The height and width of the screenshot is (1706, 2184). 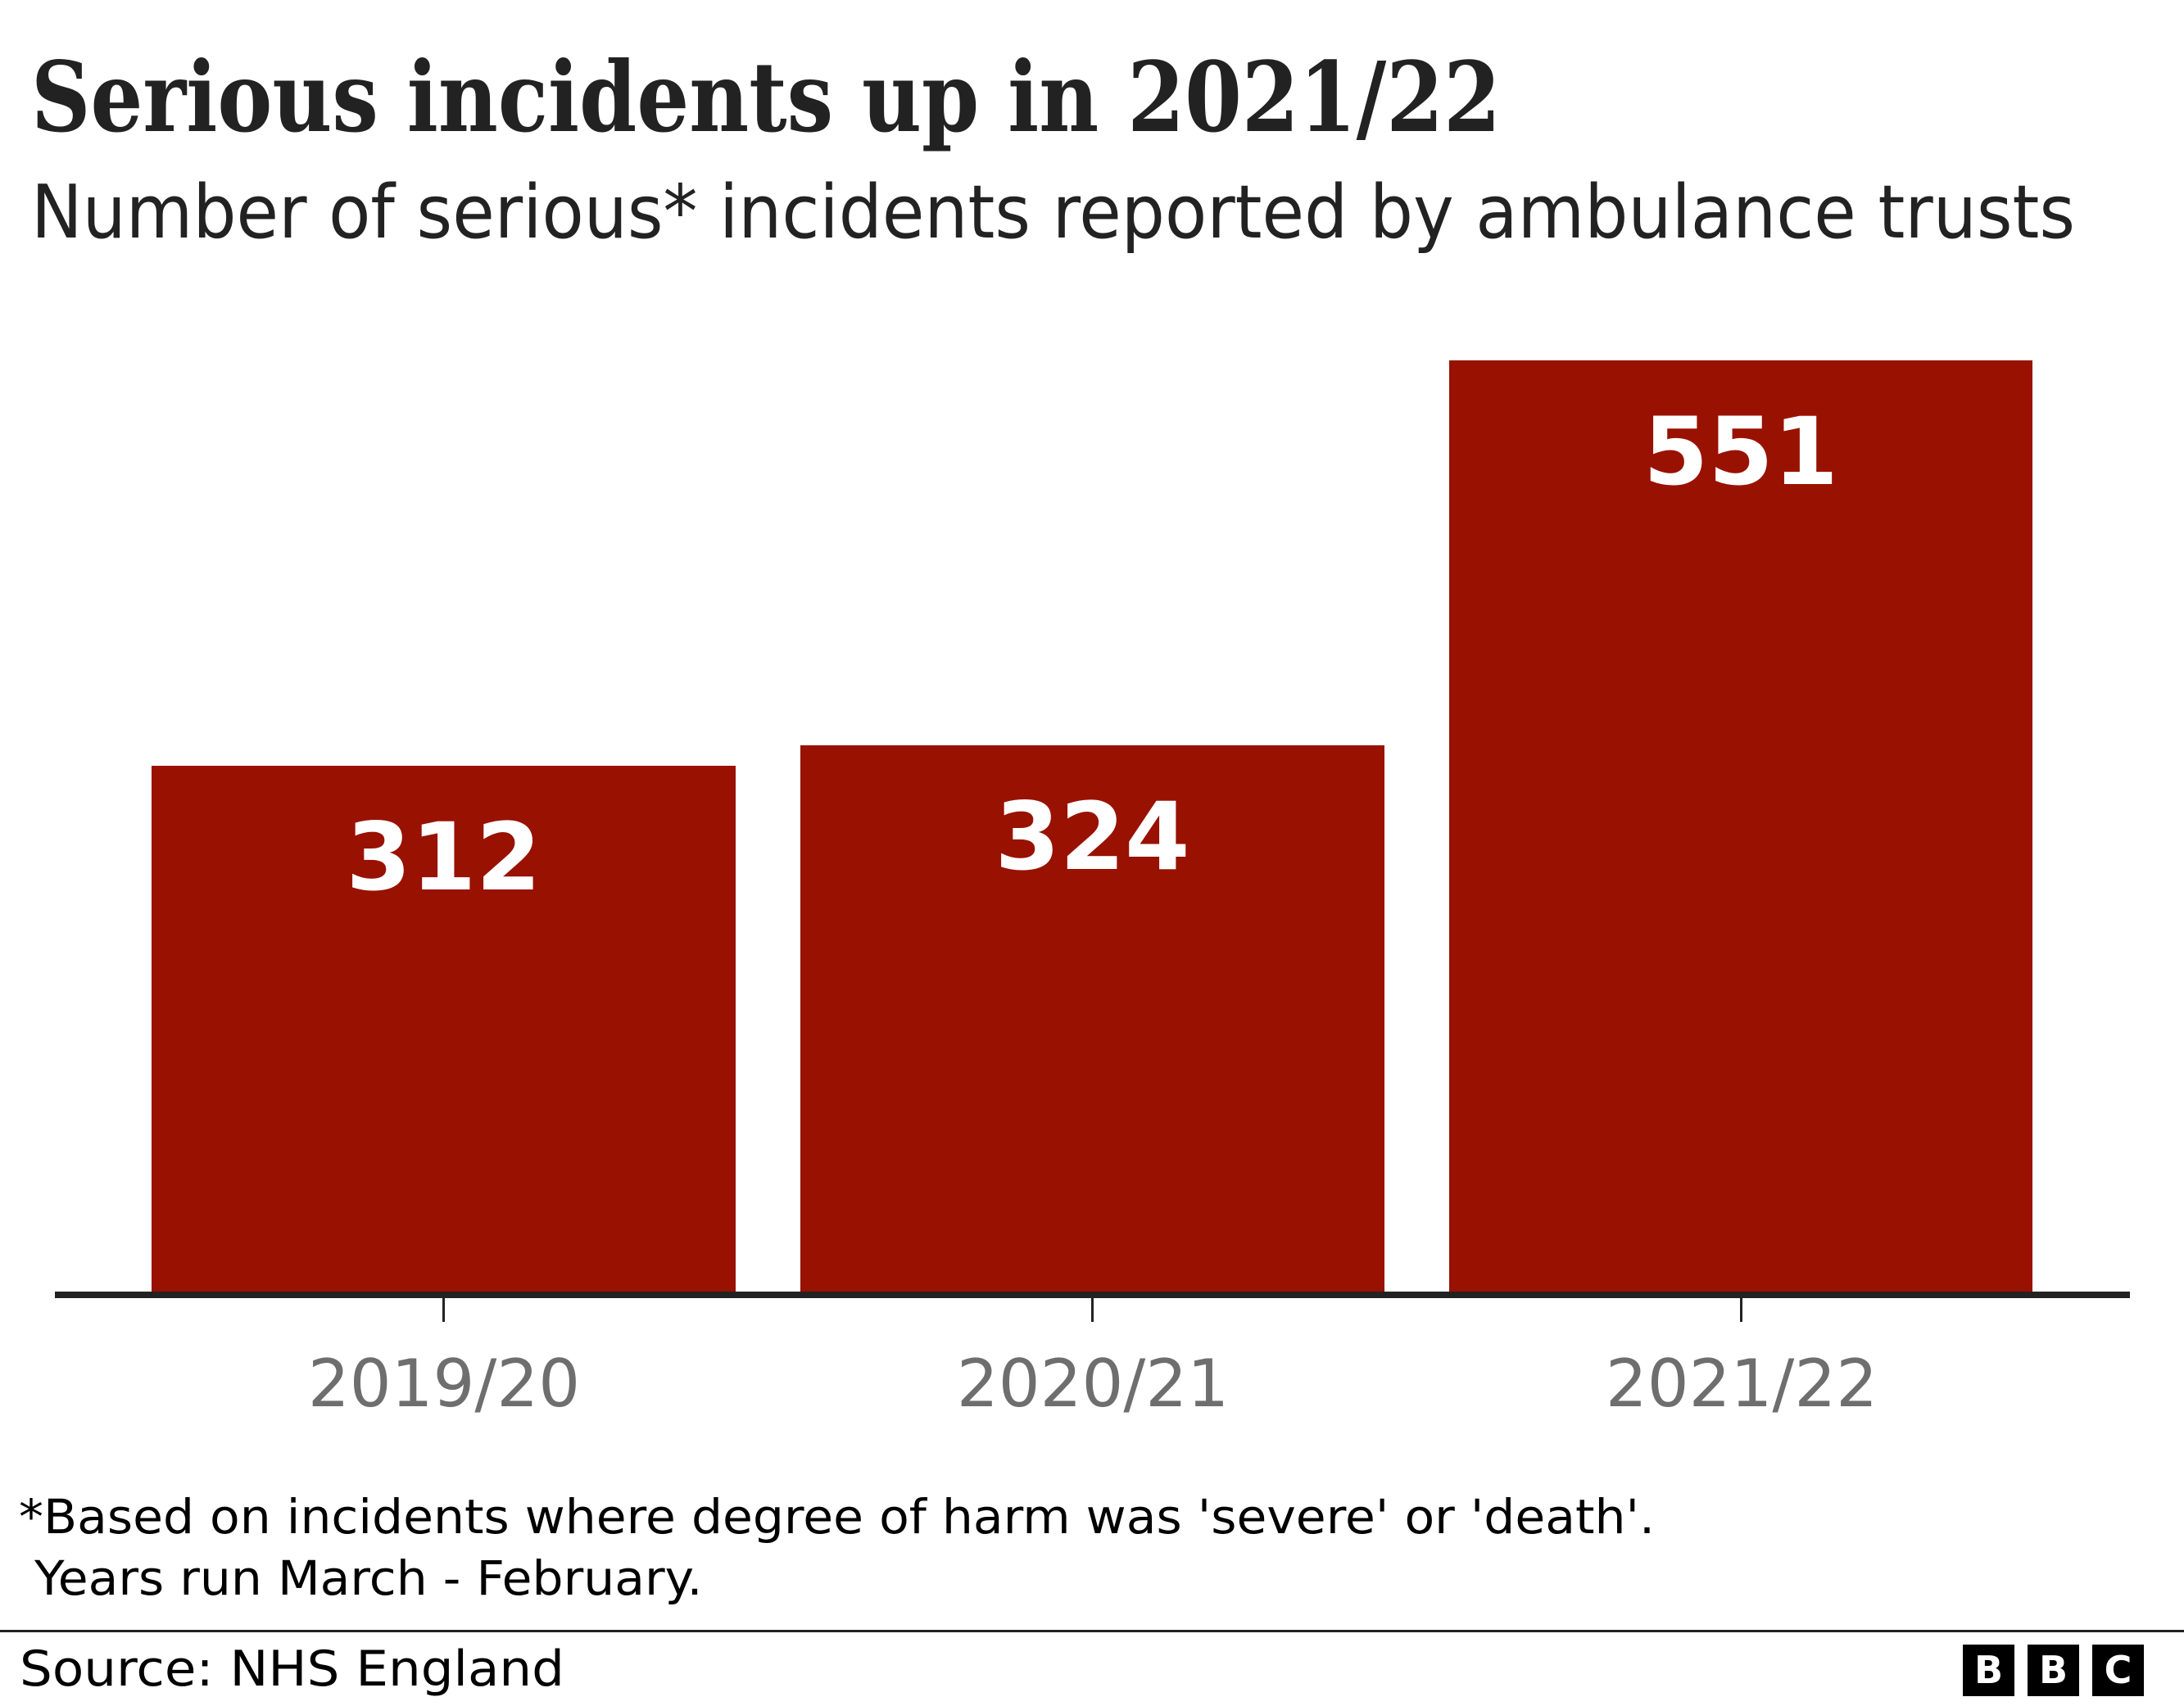 What do you see at coordinates (1093, 1384) in the screenshot?
I see `x-axis-label: 2020/21` at bounding box center [1093, 1384].